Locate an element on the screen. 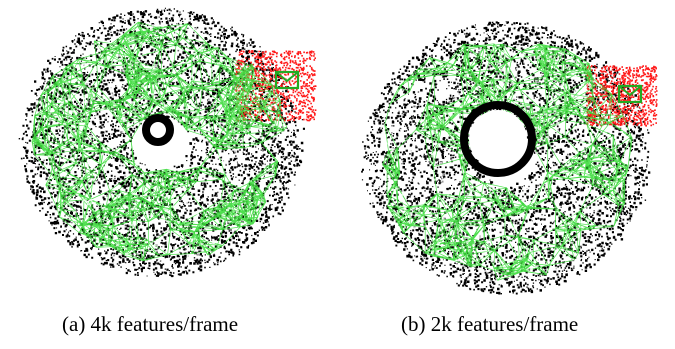  subfigure-a-caption: (a) 4k features/frame is located at coordinates (150, 324).